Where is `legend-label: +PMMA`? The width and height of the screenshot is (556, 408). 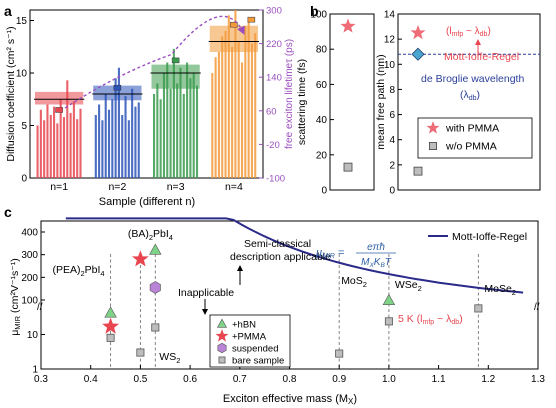 legend-label: +PMMA is located at coordinates (249, 337).